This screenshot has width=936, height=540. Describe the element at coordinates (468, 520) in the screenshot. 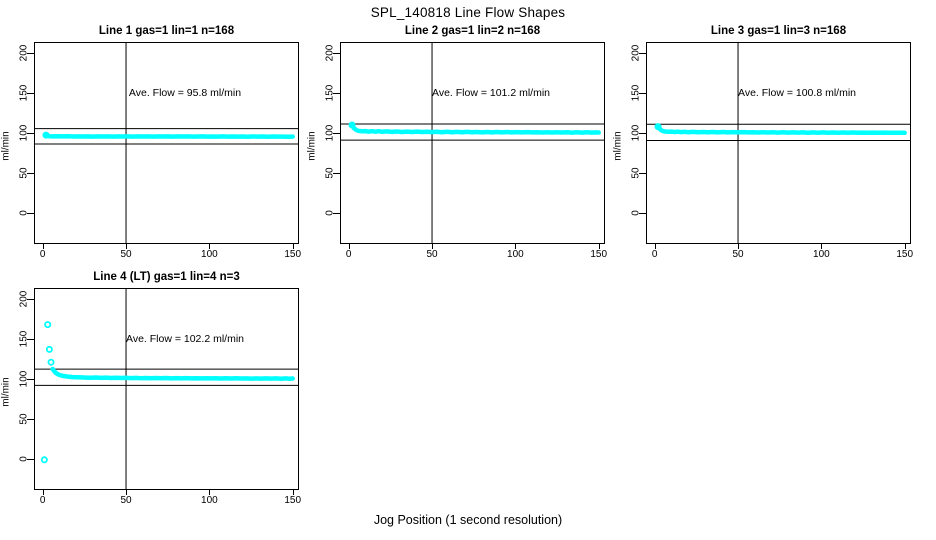

I see `x-axis-title: Jog Position (1 second resolution)` at that location.